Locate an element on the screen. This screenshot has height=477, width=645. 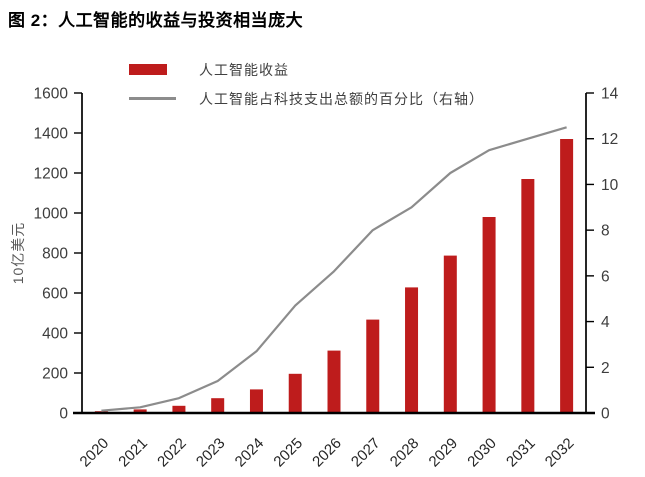
bar-2024 is located at coordinates (256, 401).